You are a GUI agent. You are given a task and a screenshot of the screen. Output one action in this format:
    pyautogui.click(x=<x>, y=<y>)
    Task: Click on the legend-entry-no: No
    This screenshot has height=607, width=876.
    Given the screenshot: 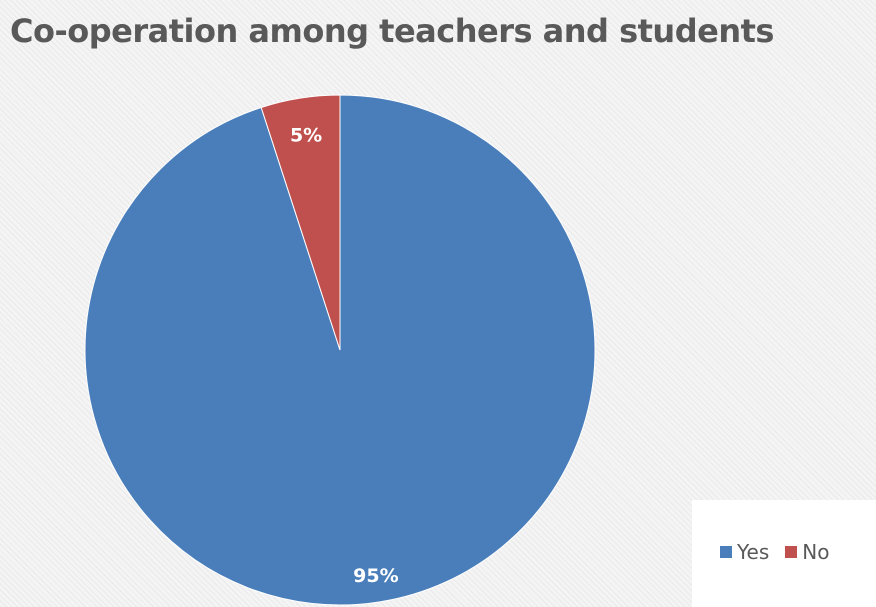 What is the action you would take?
    pyautogui.click(x=807, y=552)
    